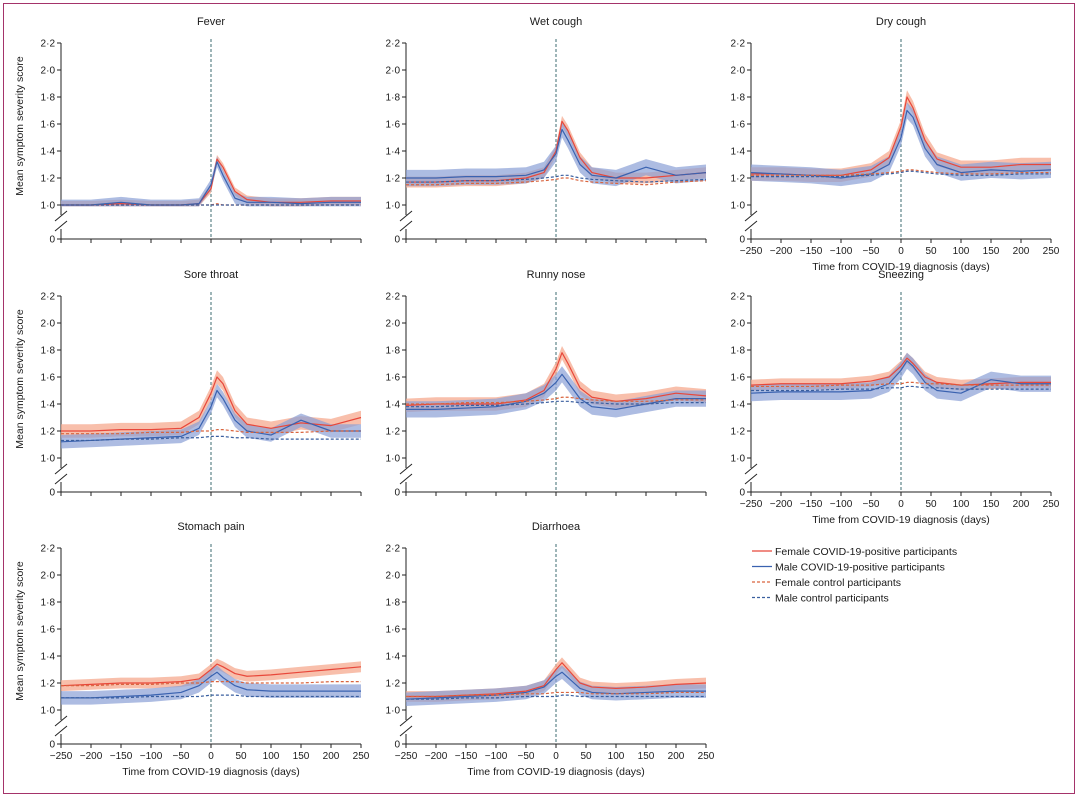 The width and height of the screenshot is (1080, 799). What do you see at coordinates (961, 251) in the screenshot?
I see `x-tick-label: 100` at bounding box center [961, 251].